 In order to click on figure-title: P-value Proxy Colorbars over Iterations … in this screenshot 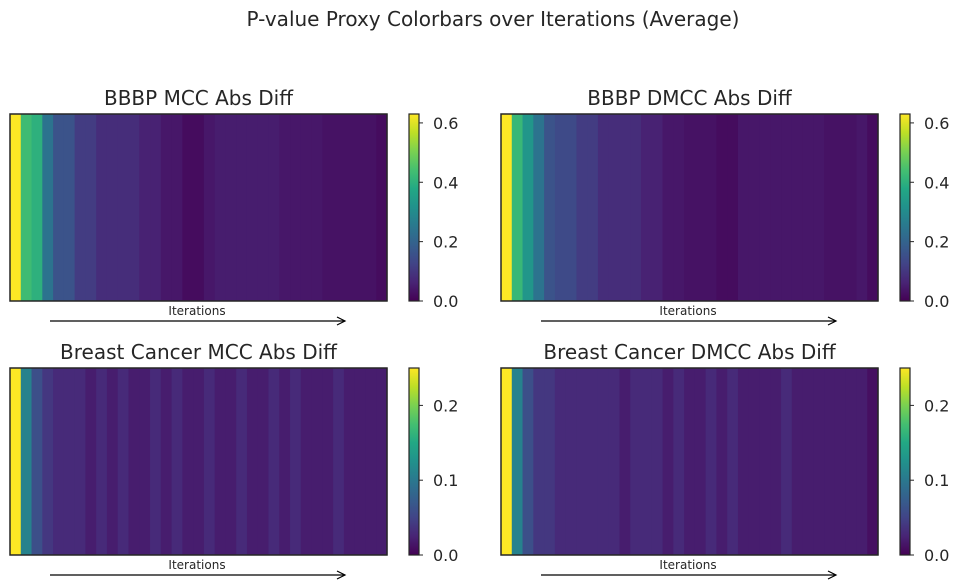, I will do `click(493, 19)`.